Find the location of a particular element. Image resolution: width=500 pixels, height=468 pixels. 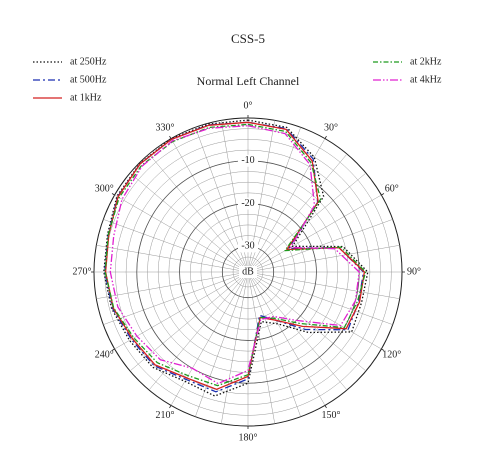

legend-label: at 500Hz is located at coordinates (88, 79).